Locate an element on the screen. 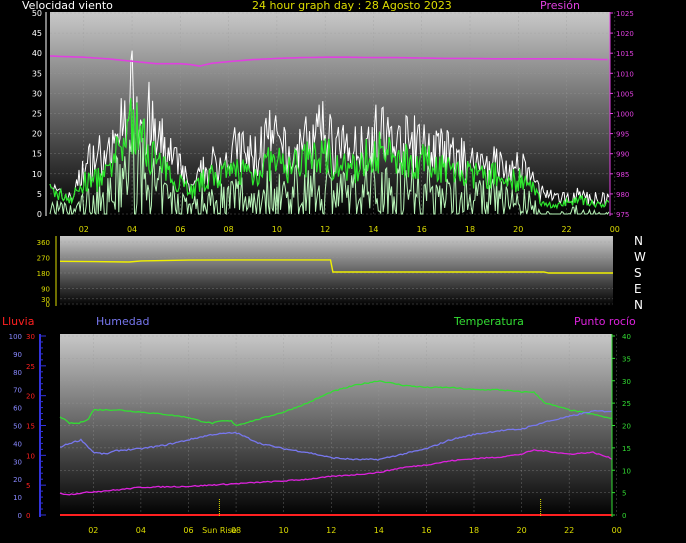  humidity-series is located at coordinates (336, 435).